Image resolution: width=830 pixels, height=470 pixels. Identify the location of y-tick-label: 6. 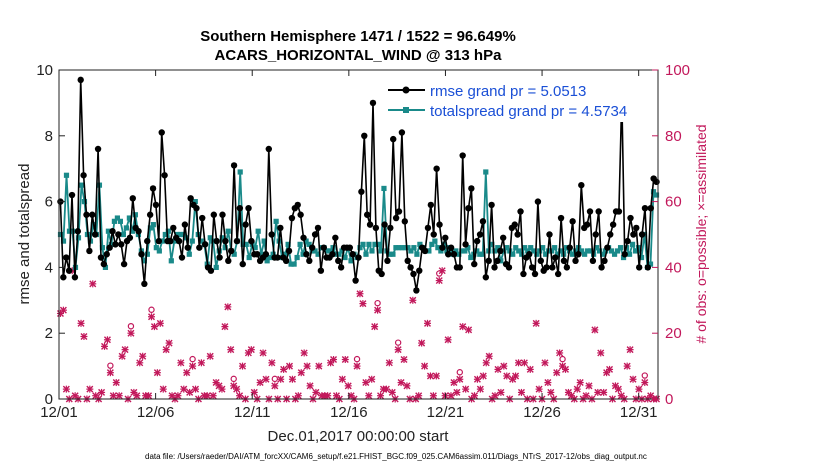
(49, 202).